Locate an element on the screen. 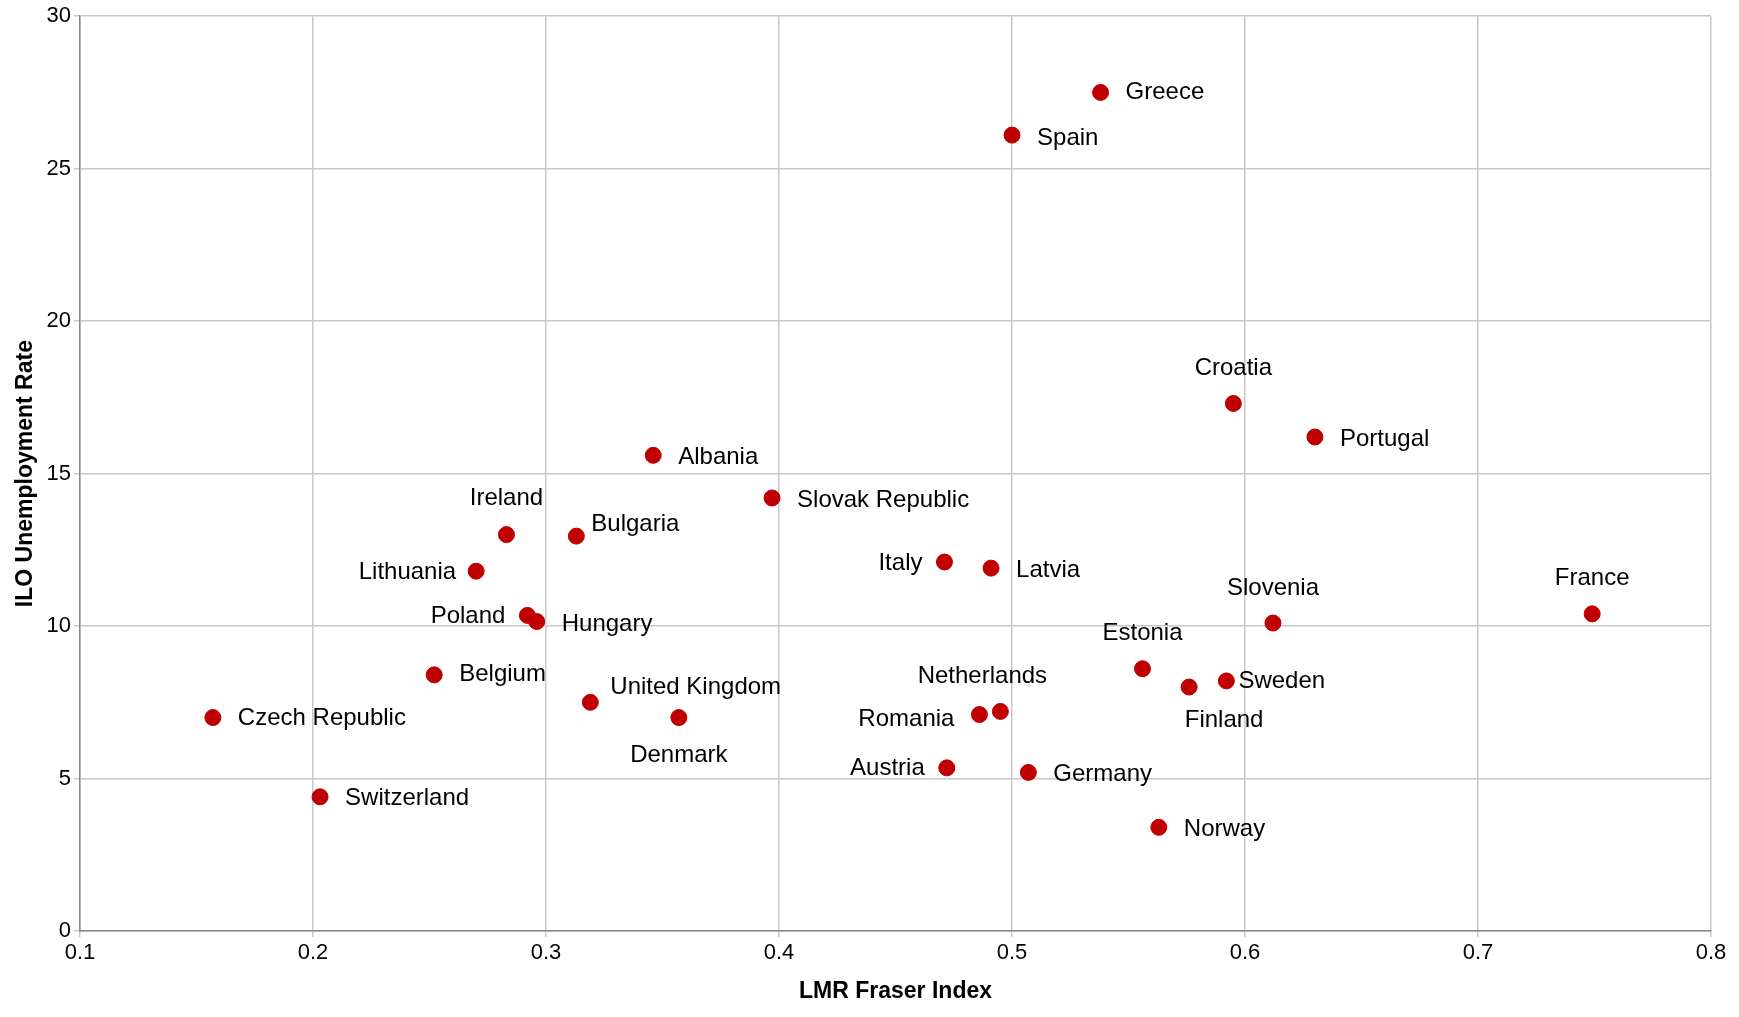 The height and width of the screenshot is (1017, 1739). annotation: Croatia is located at coordinates (1233, 367).